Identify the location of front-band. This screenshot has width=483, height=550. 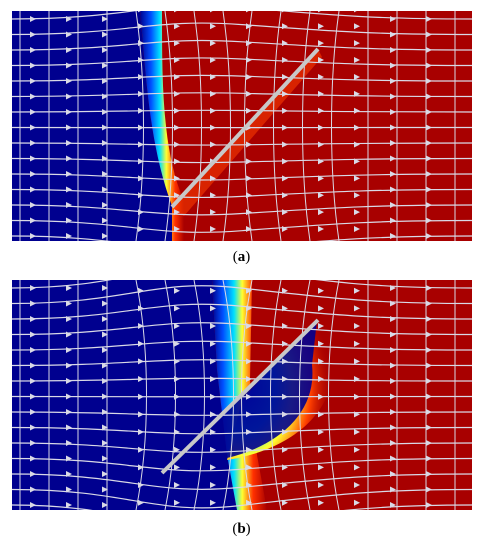
(162, 126).